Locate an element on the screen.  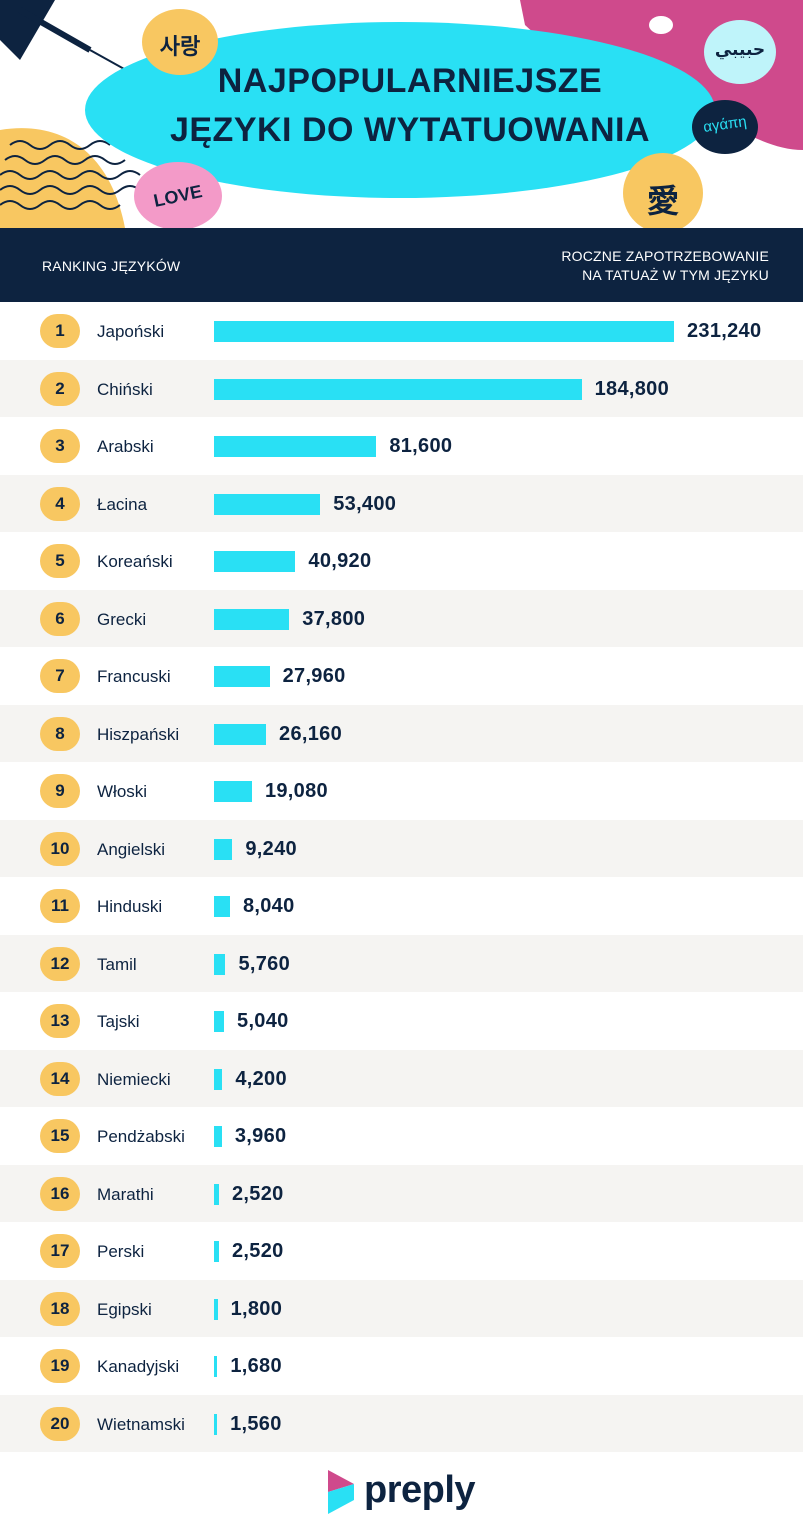
chart-row: 4 Łacina 53,400 is located at coordinates (401, 503).